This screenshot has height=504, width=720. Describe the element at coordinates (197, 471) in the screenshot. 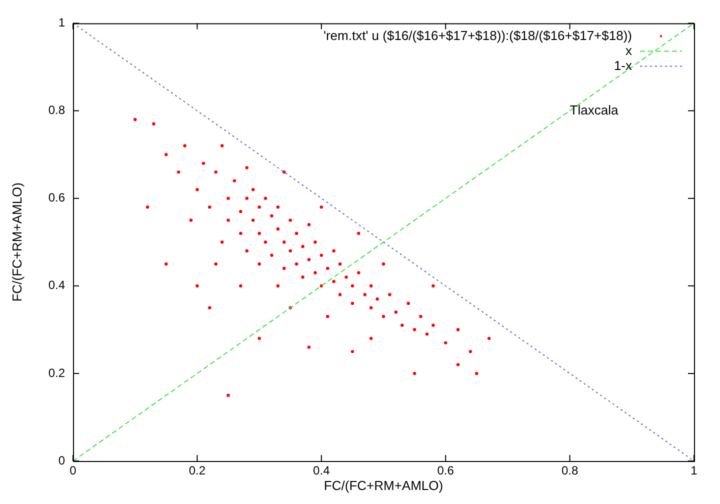

I see `x-tick-label: 0.2` at that location.